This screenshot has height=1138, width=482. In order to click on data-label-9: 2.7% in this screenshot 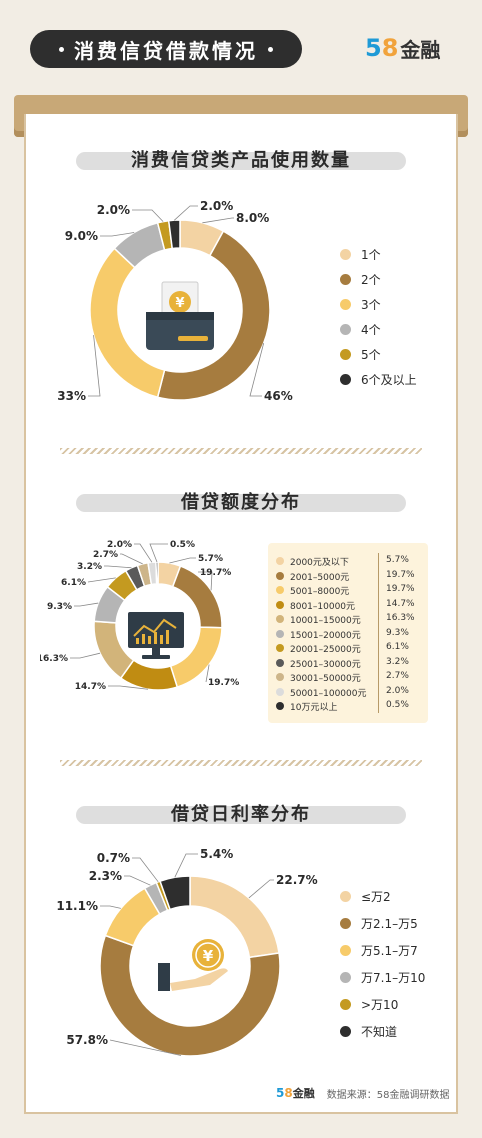, I will do `click(105, 555)`.